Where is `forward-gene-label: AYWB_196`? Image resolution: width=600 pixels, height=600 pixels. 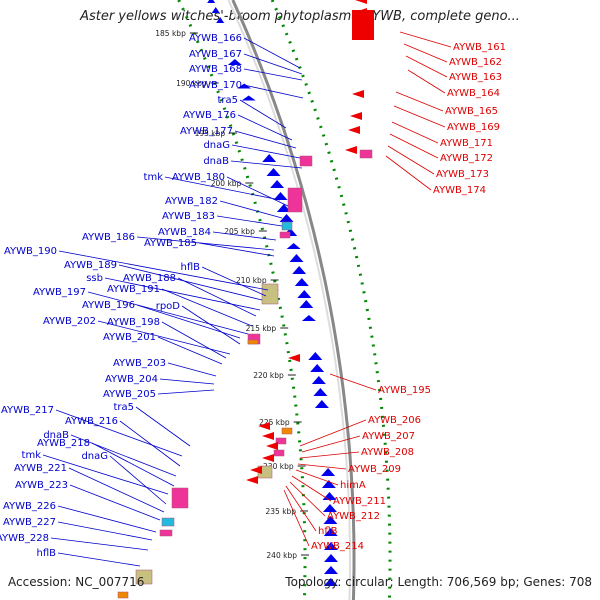 forward-gene-label: AYWB_196 is located at coordinates (108, 305).